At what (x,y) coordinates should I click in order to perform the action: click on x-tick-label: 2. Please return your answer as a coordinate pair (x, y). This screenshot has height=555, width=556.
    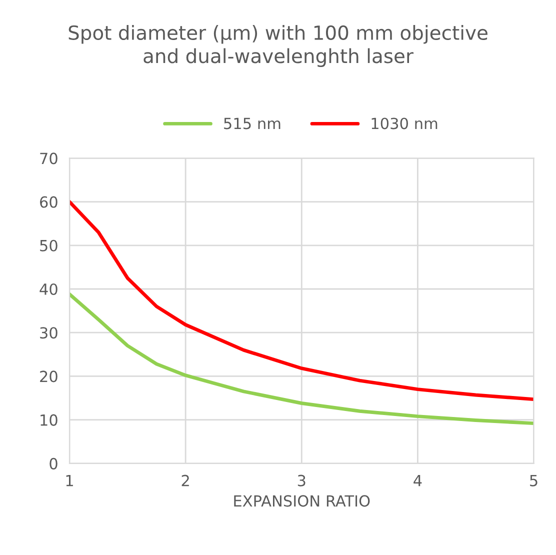
    Looking at the image, I should click on (185, 480).